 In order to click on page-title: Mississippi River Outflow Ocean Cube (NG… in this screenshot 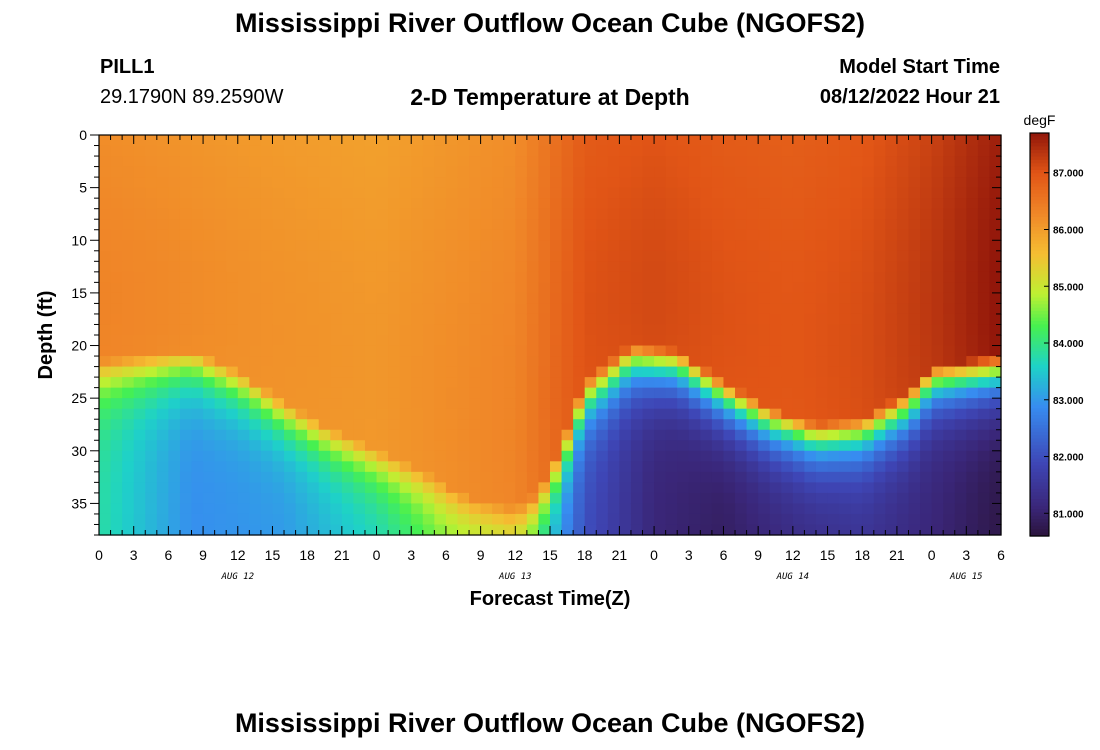, I will do `click(550, 23)`.